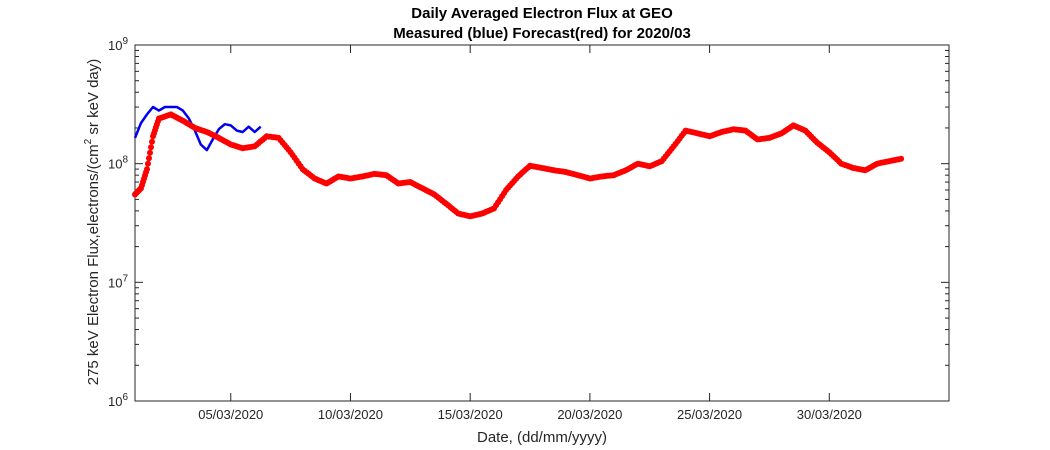 The image size is (1050, 450). I want to click on y-tick-label: 10⁹, so click(118, 44).